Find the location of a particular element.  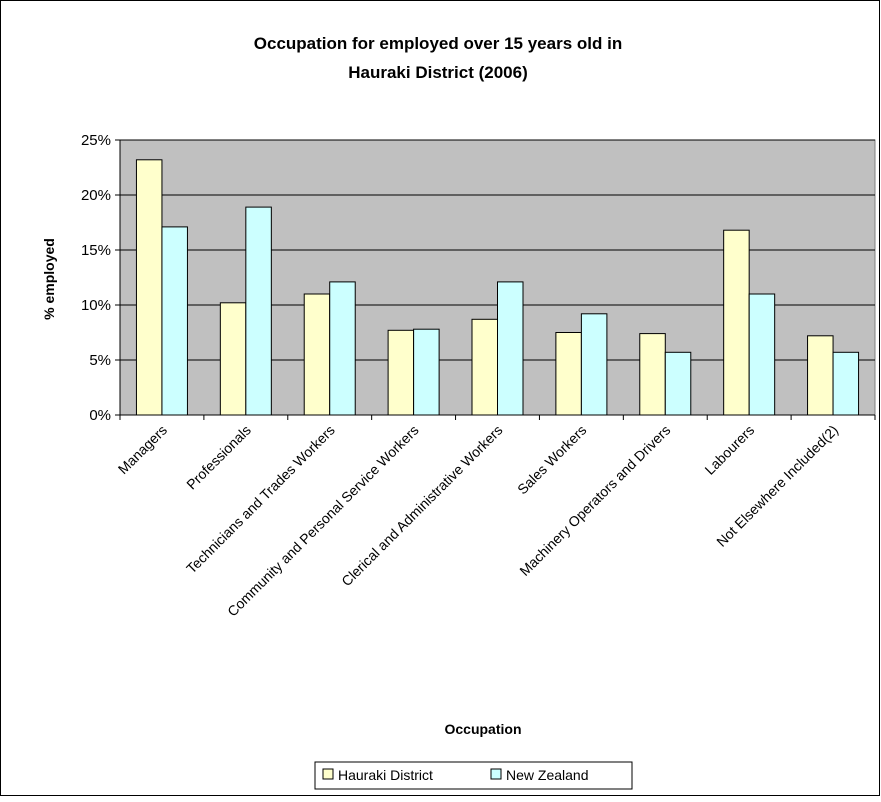

y-axis-title: % employed is located at coordinates (49, 279).